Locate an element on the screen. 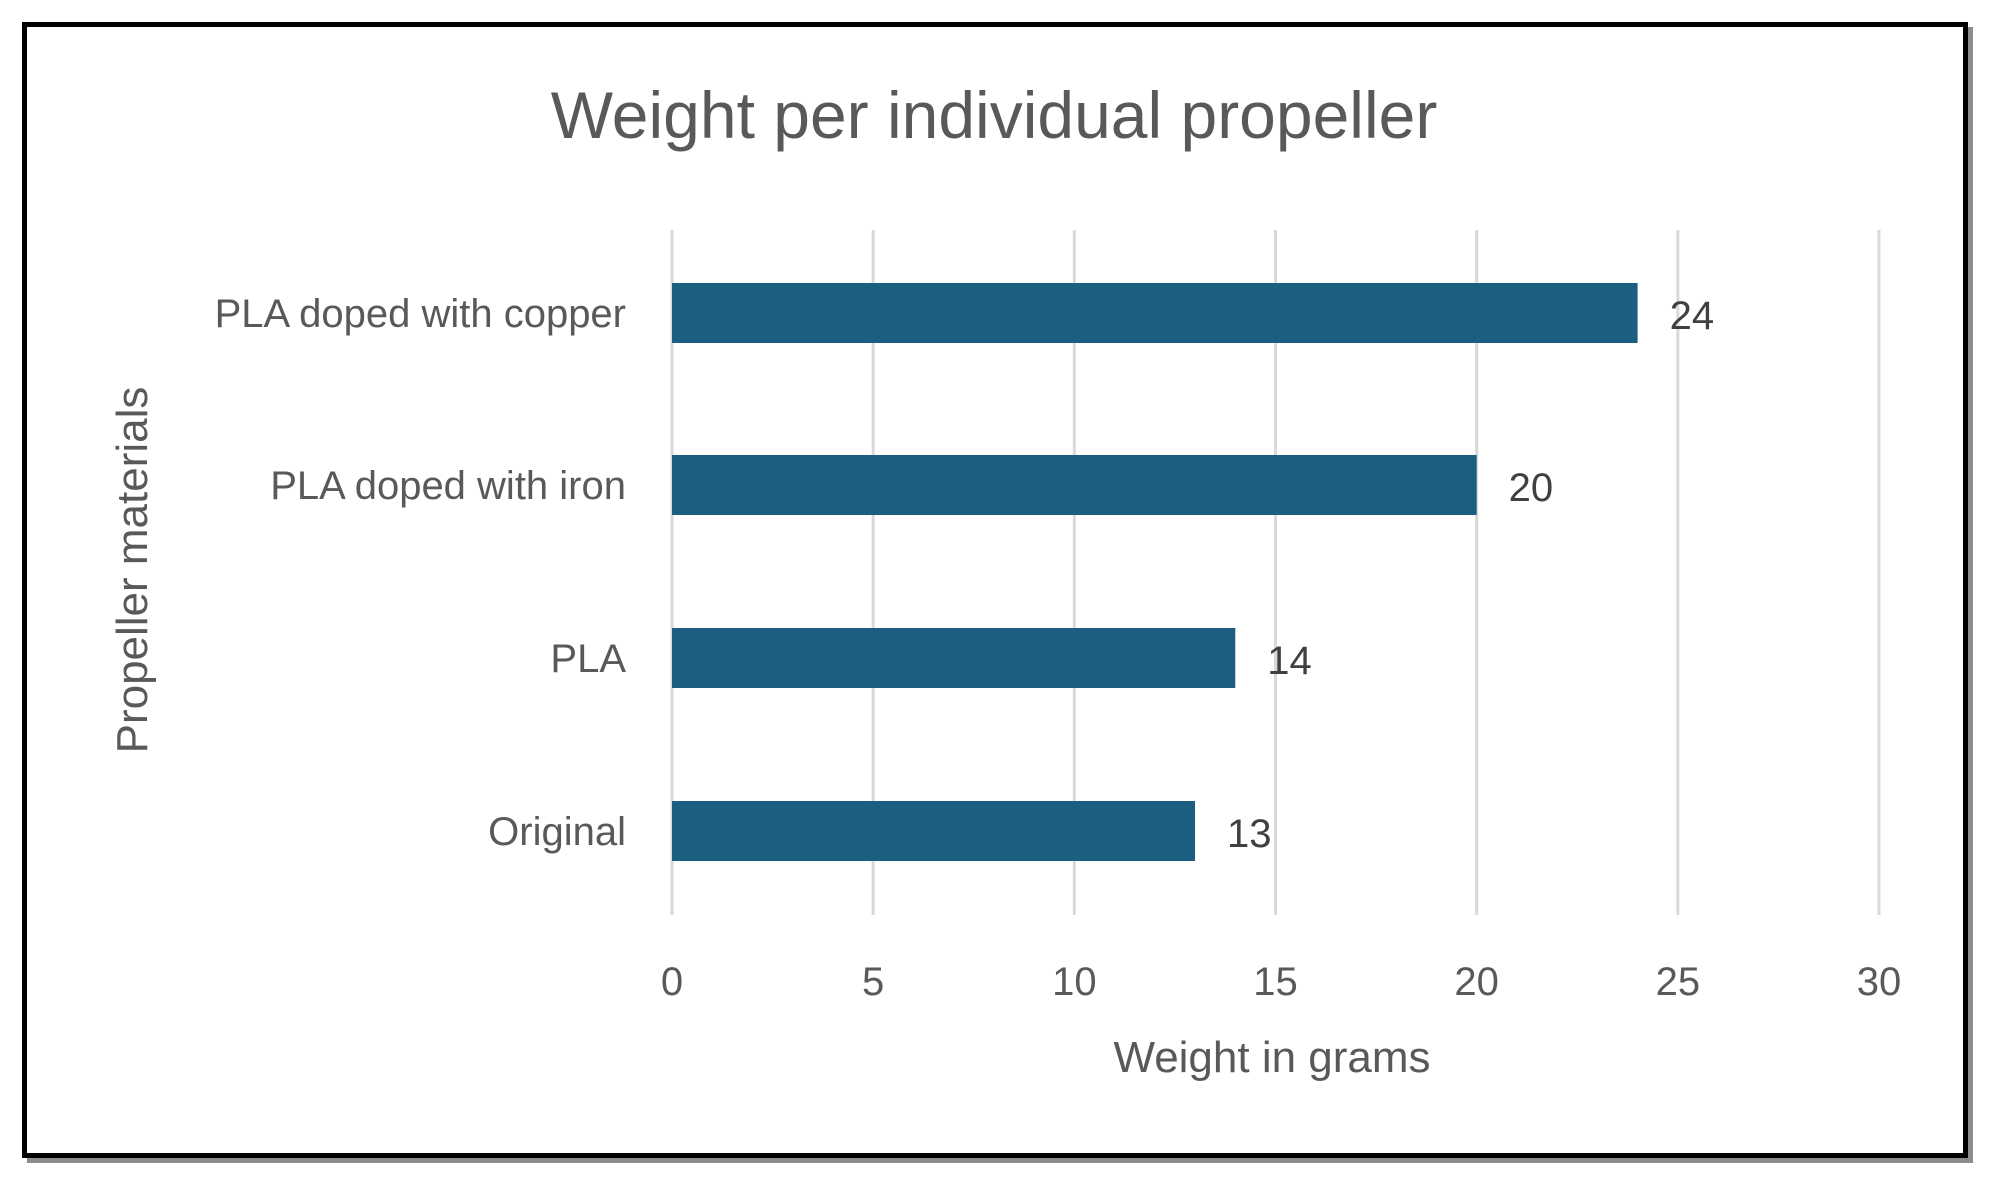  x-tick-label: 0 is located at coordinates (672, 982).